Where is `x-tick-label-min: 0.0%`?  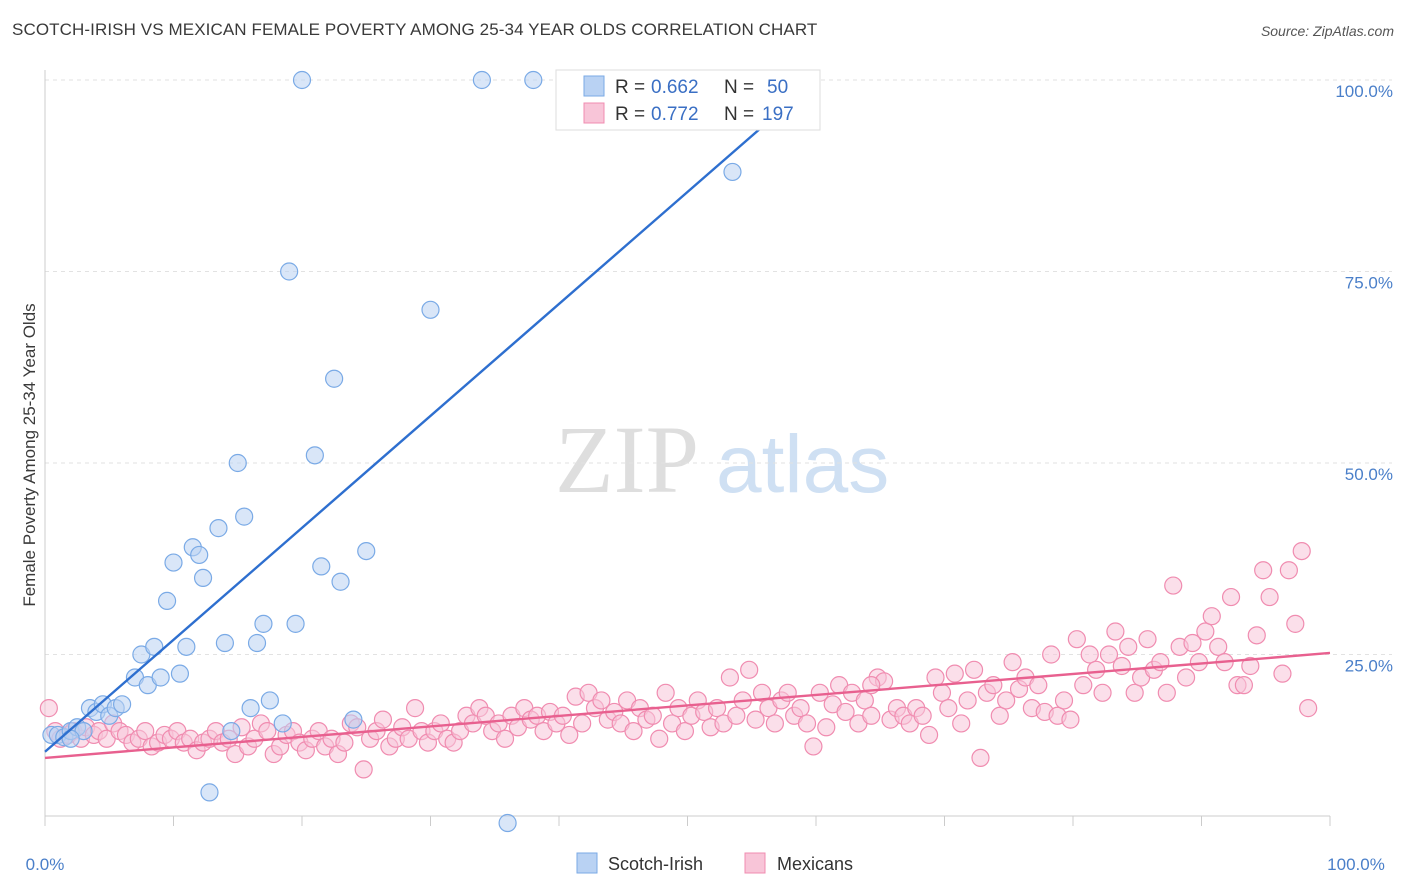 x-tick-label-min: 0.0% is located at coordinates (45, 864).